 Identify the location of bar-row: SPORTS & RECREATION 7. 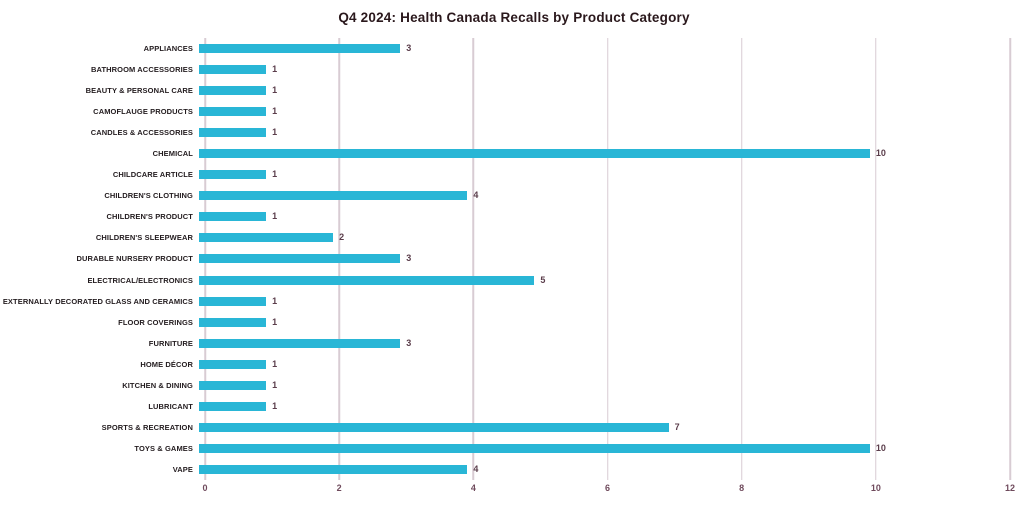
(514, 427).